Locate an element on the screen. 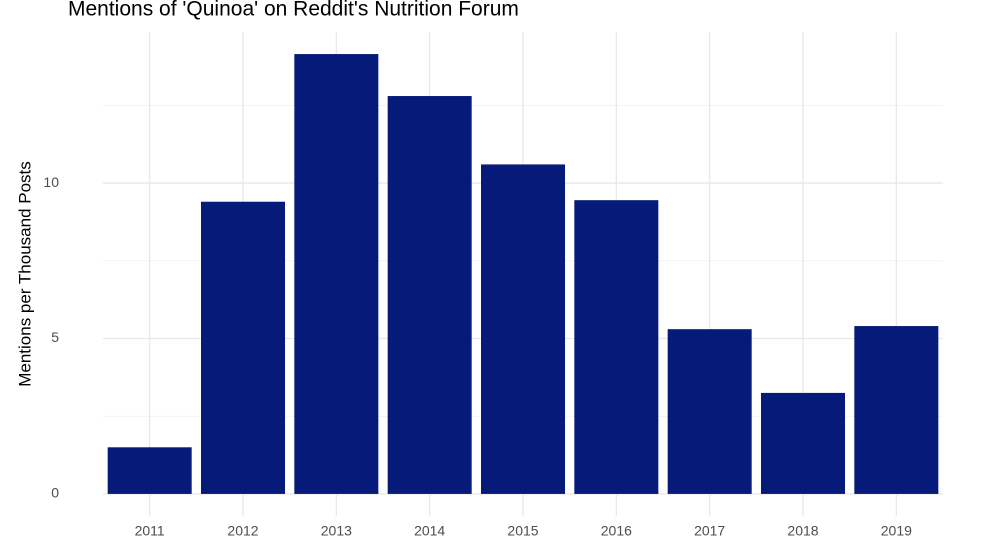 The image size is (1000, 555). x-tick-label: 2017 is located at coordinates (709, 531).